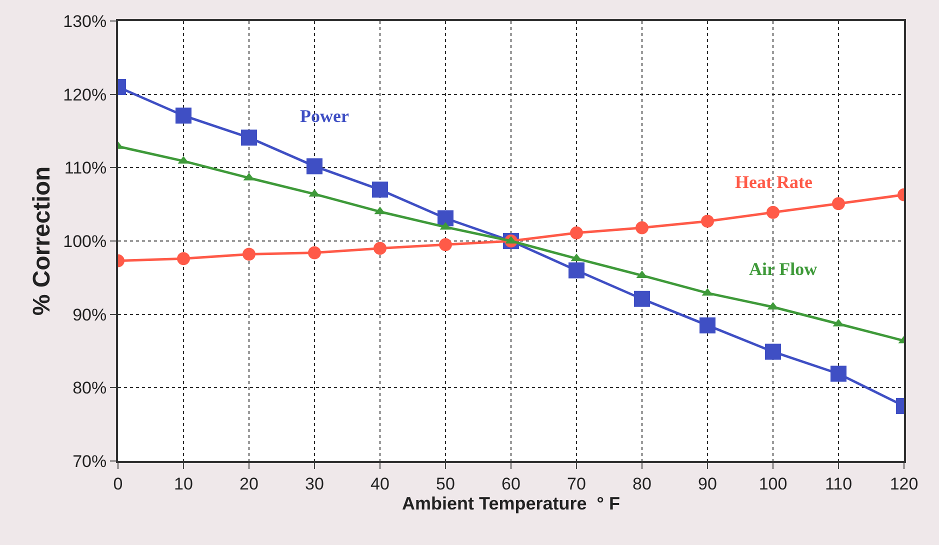 The height and width of the screenshot is (545, 939). I want to click on x-tick-label: 50, so click(445, 484).